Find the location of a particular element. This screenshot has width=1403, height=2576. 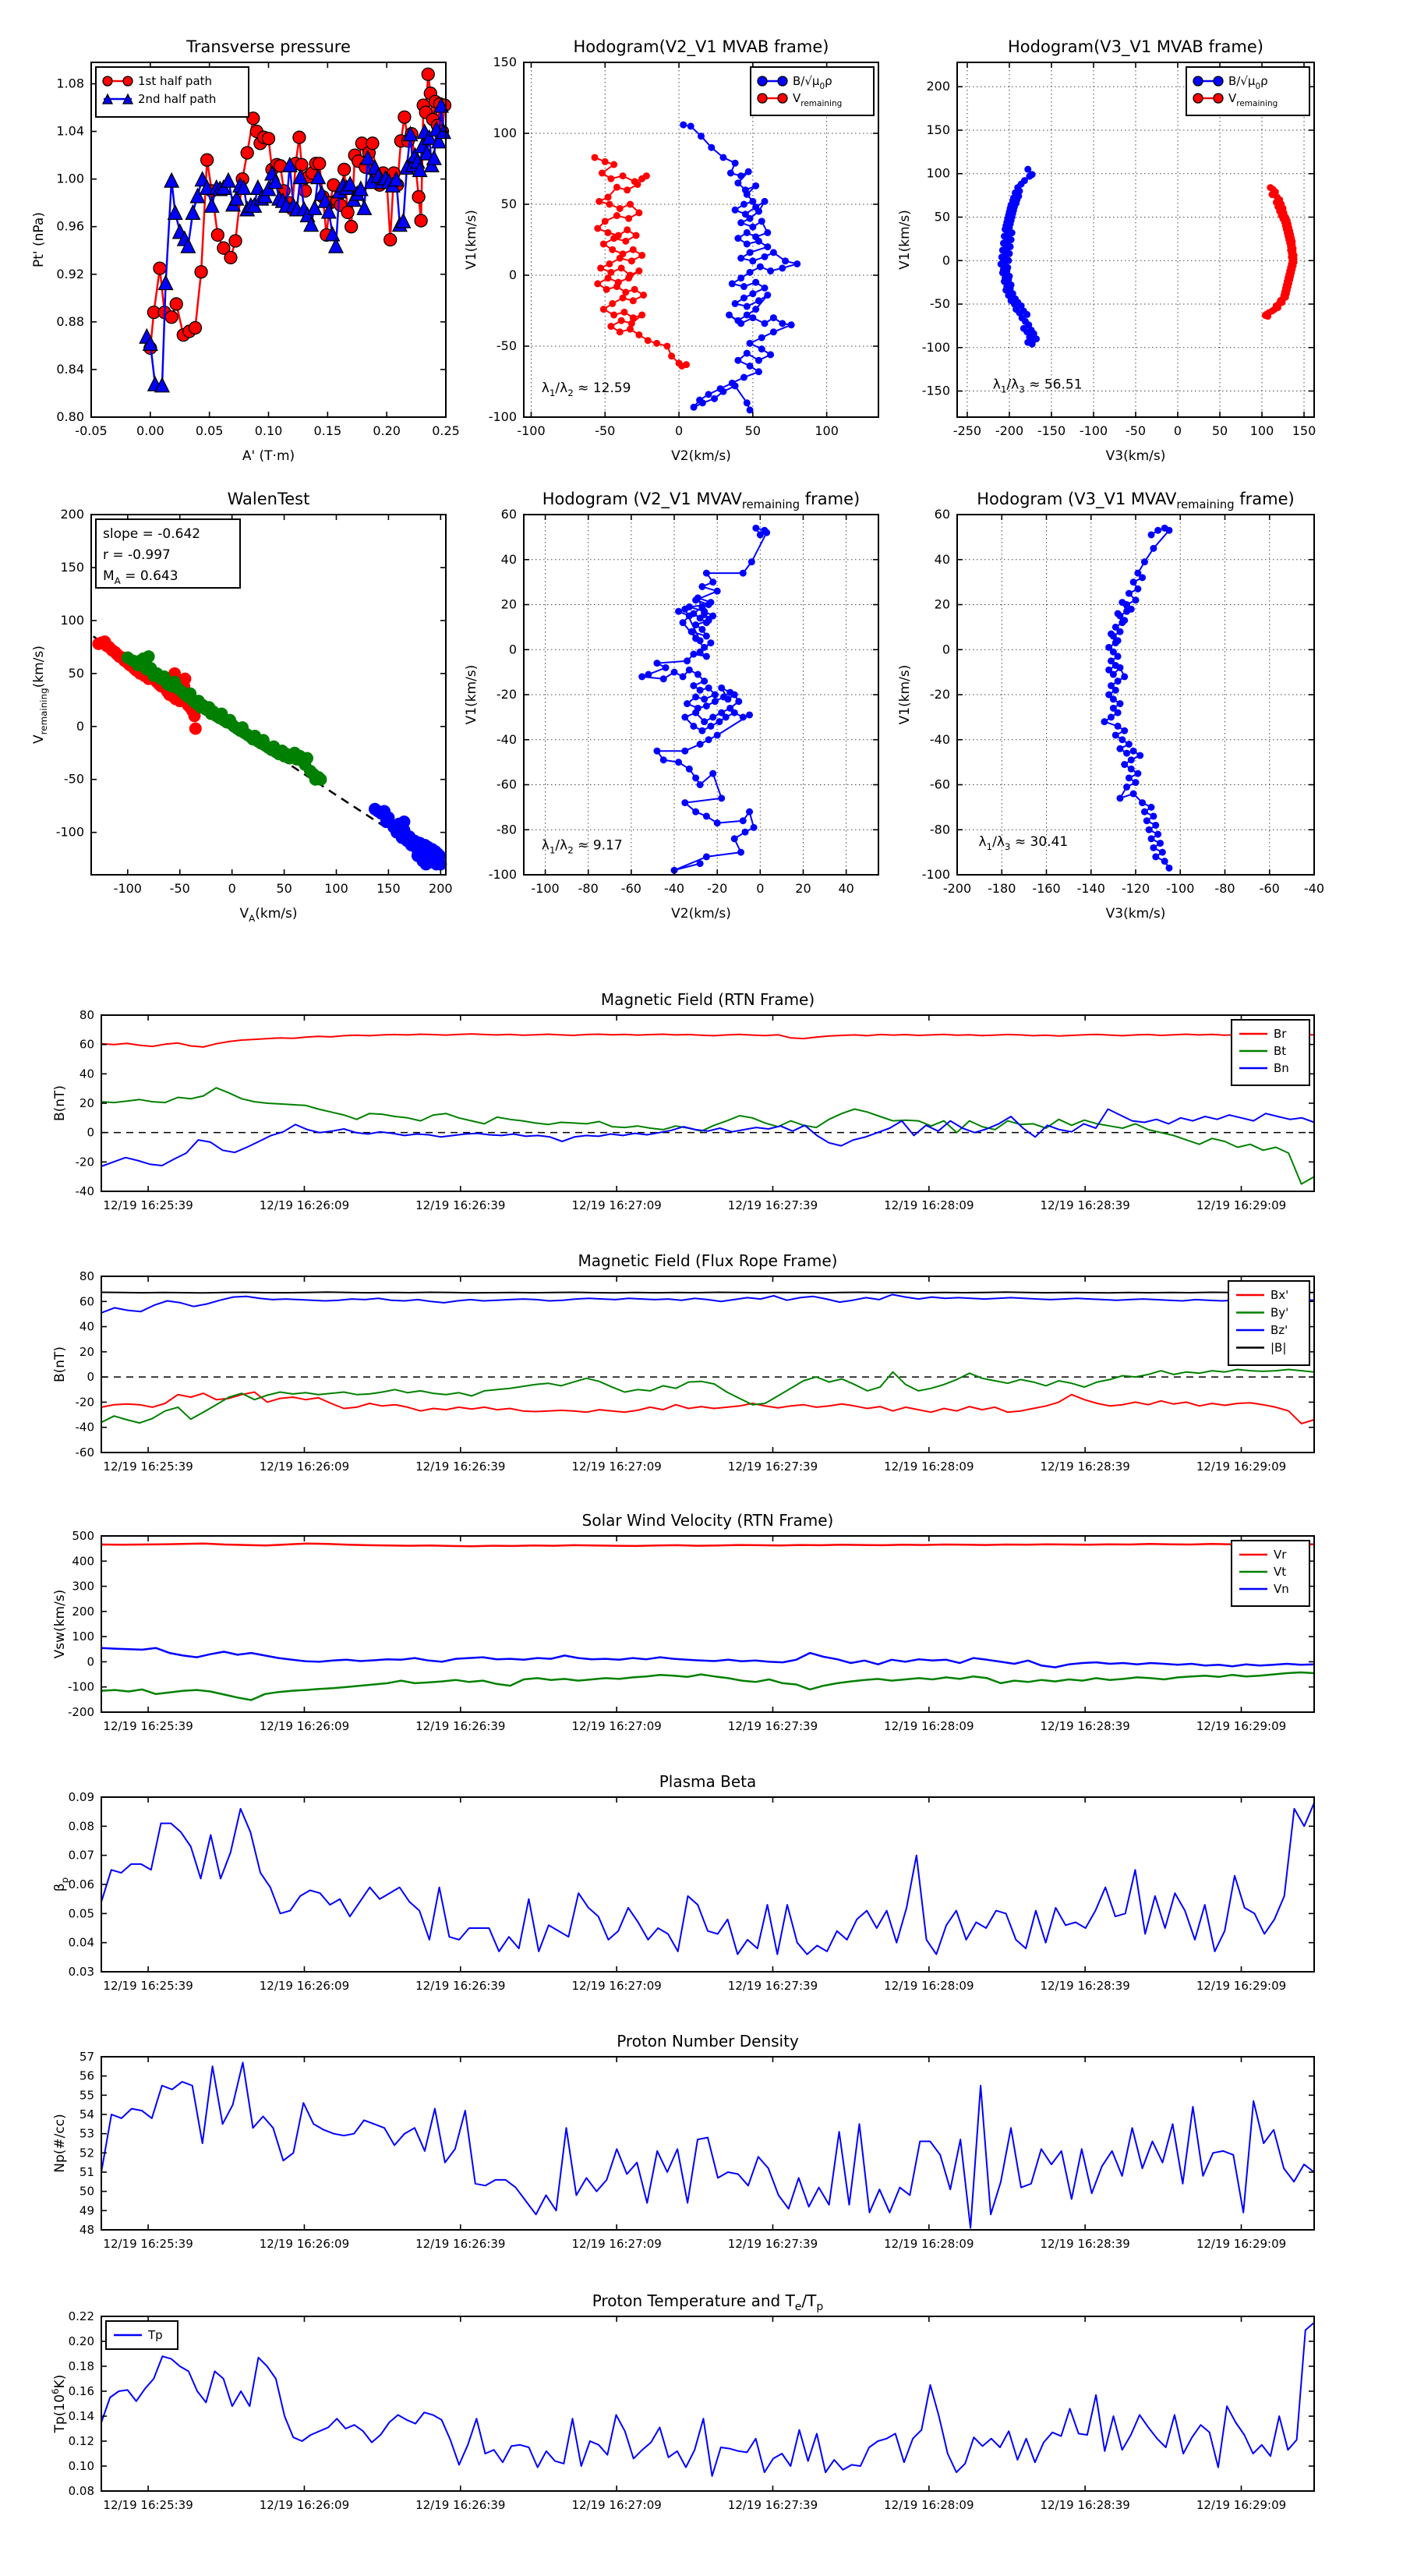

y-tick-label: -80 is located at coordinates (940, 829).